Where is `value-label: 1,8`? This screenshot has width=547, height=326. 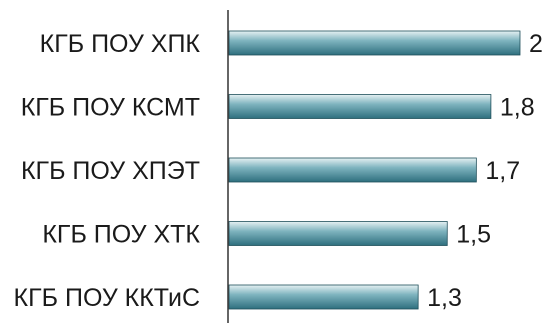
value-label: 1,8 is located at coordinates (517, 108).